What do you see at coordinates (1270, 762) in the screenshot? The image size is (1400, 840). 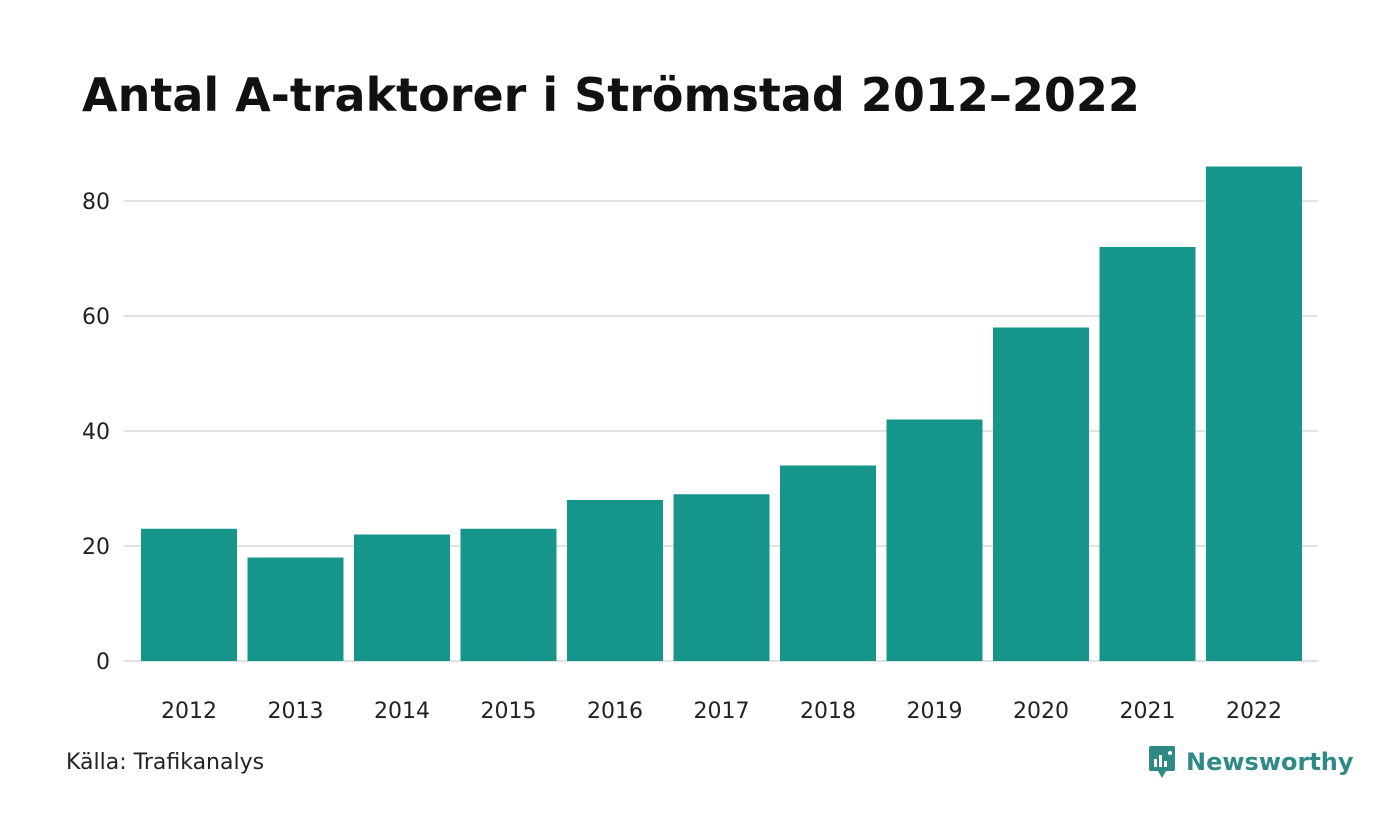 I see `brand-name: Newsworthy` at bounding box center [1270, 762].